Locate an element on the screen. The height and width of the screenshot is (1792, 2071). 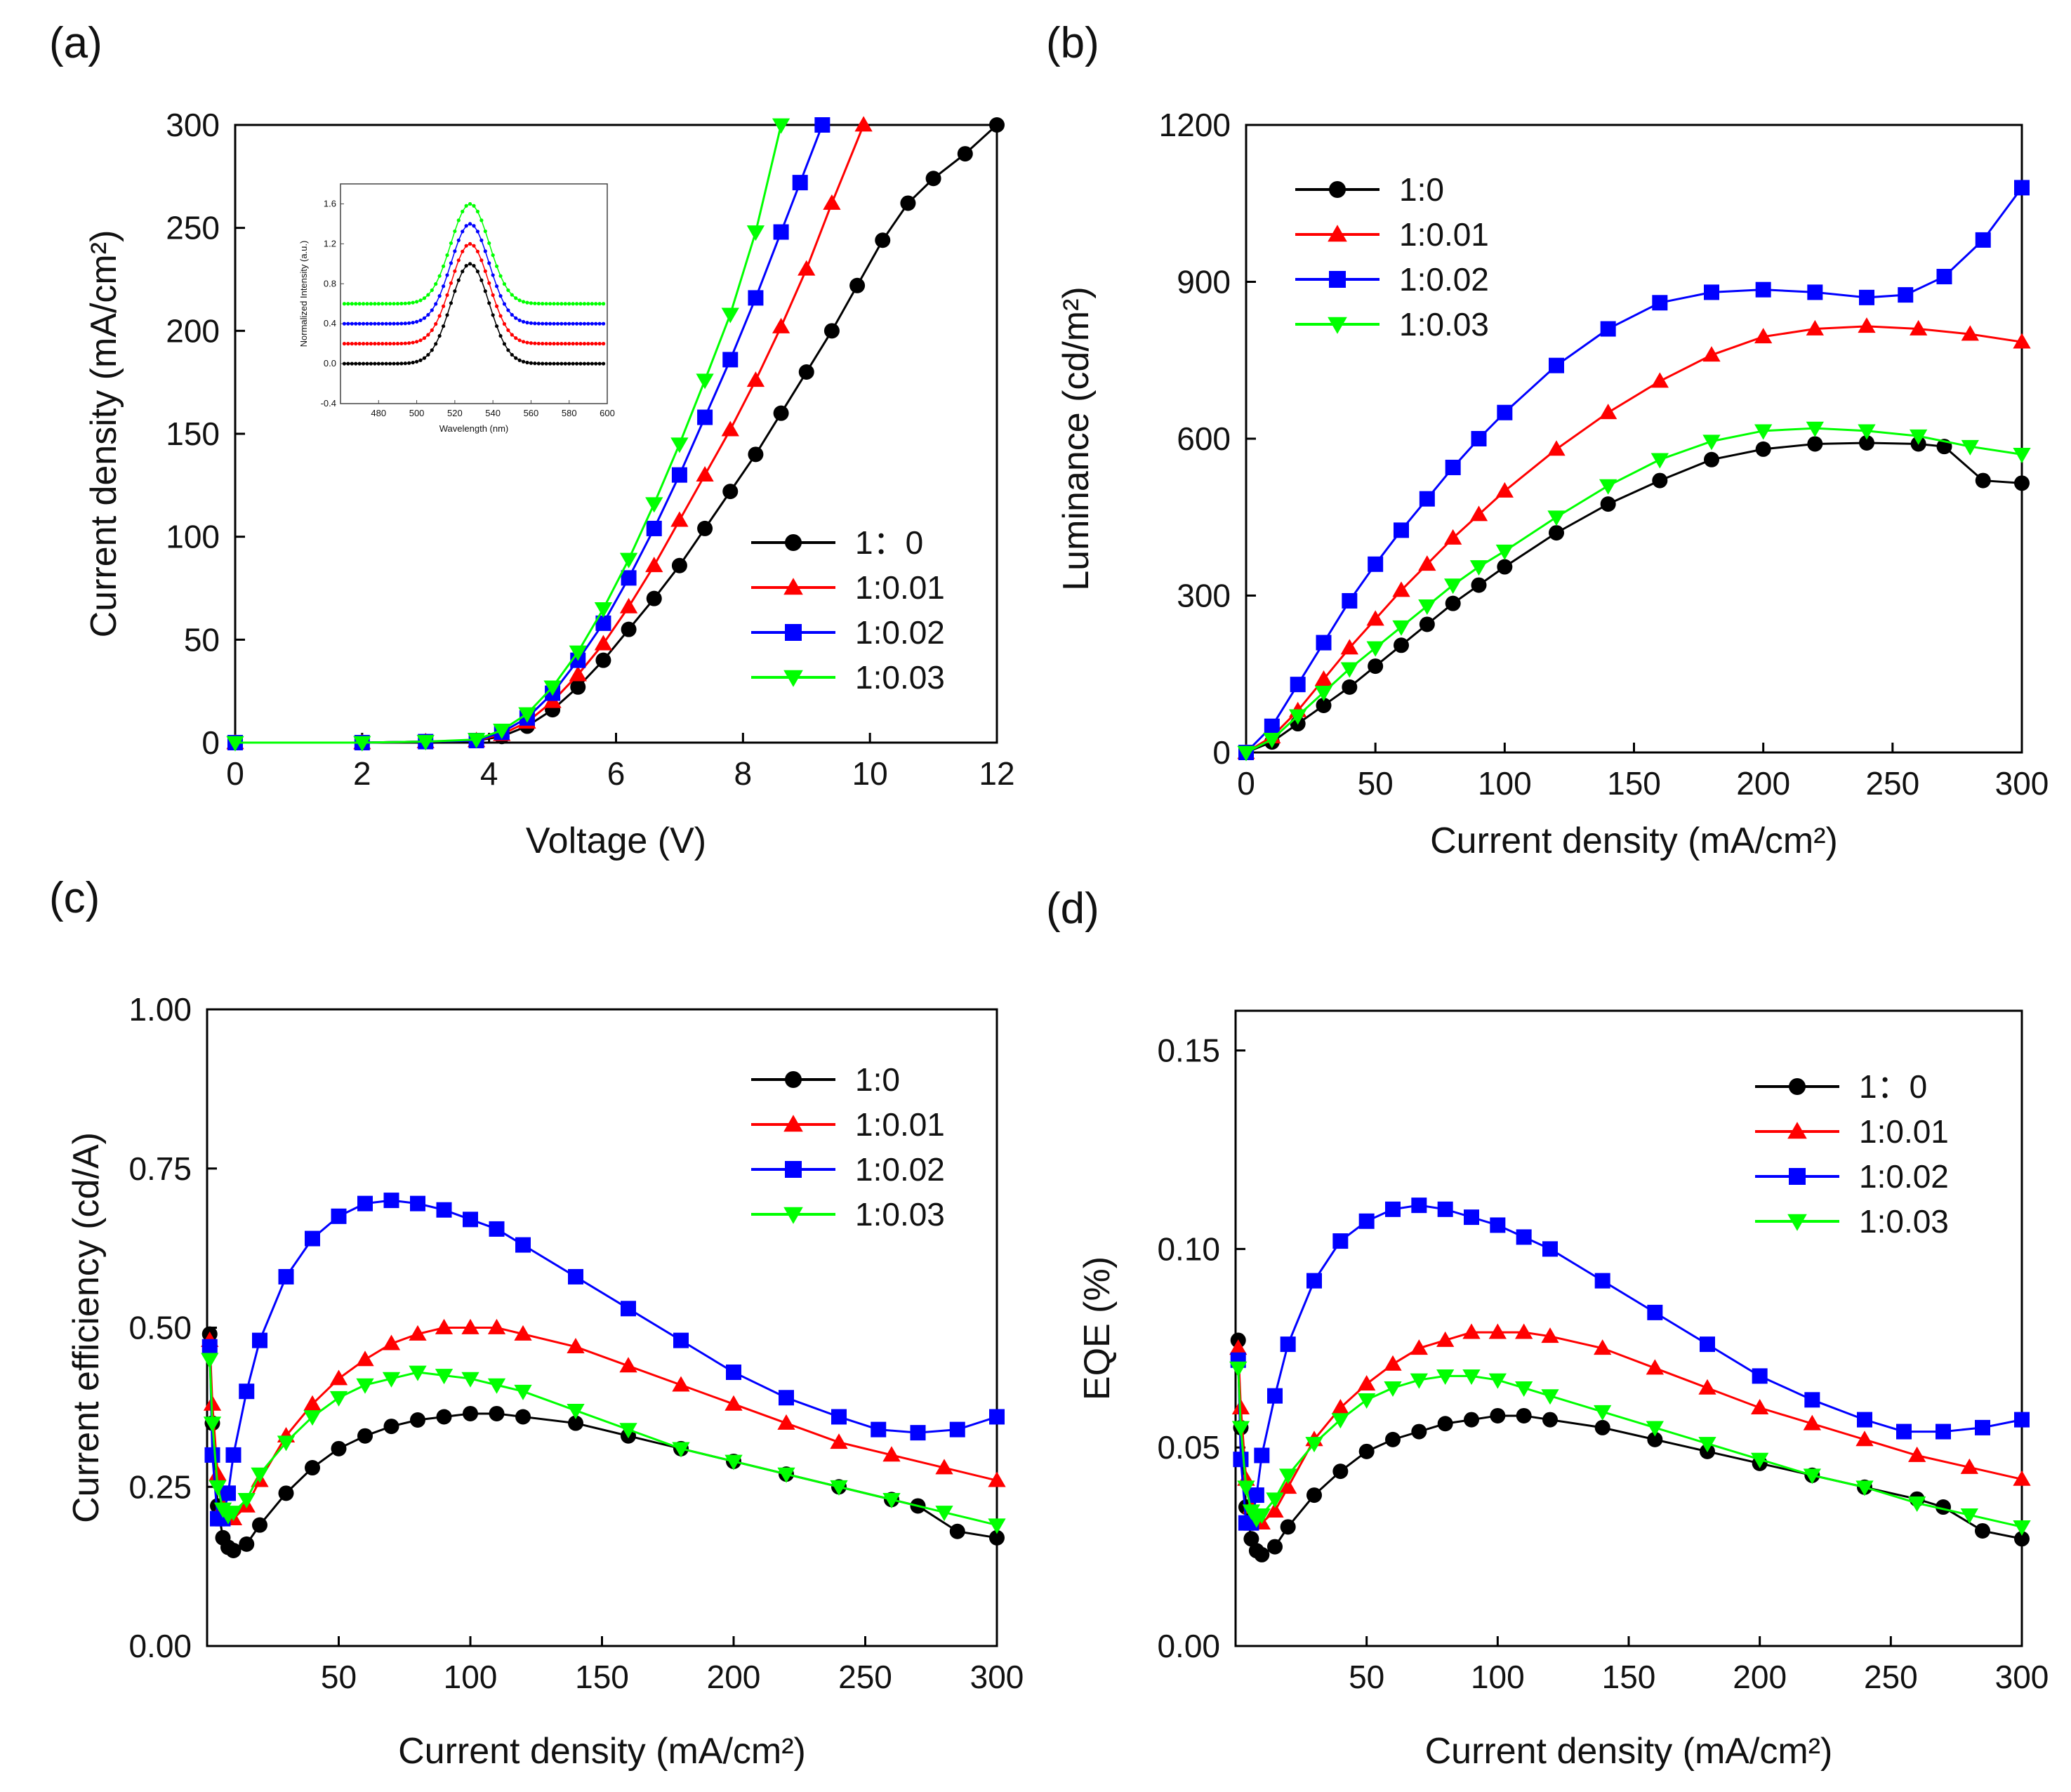
series-line-1:0.01 is located at coordinates (1634, 540).